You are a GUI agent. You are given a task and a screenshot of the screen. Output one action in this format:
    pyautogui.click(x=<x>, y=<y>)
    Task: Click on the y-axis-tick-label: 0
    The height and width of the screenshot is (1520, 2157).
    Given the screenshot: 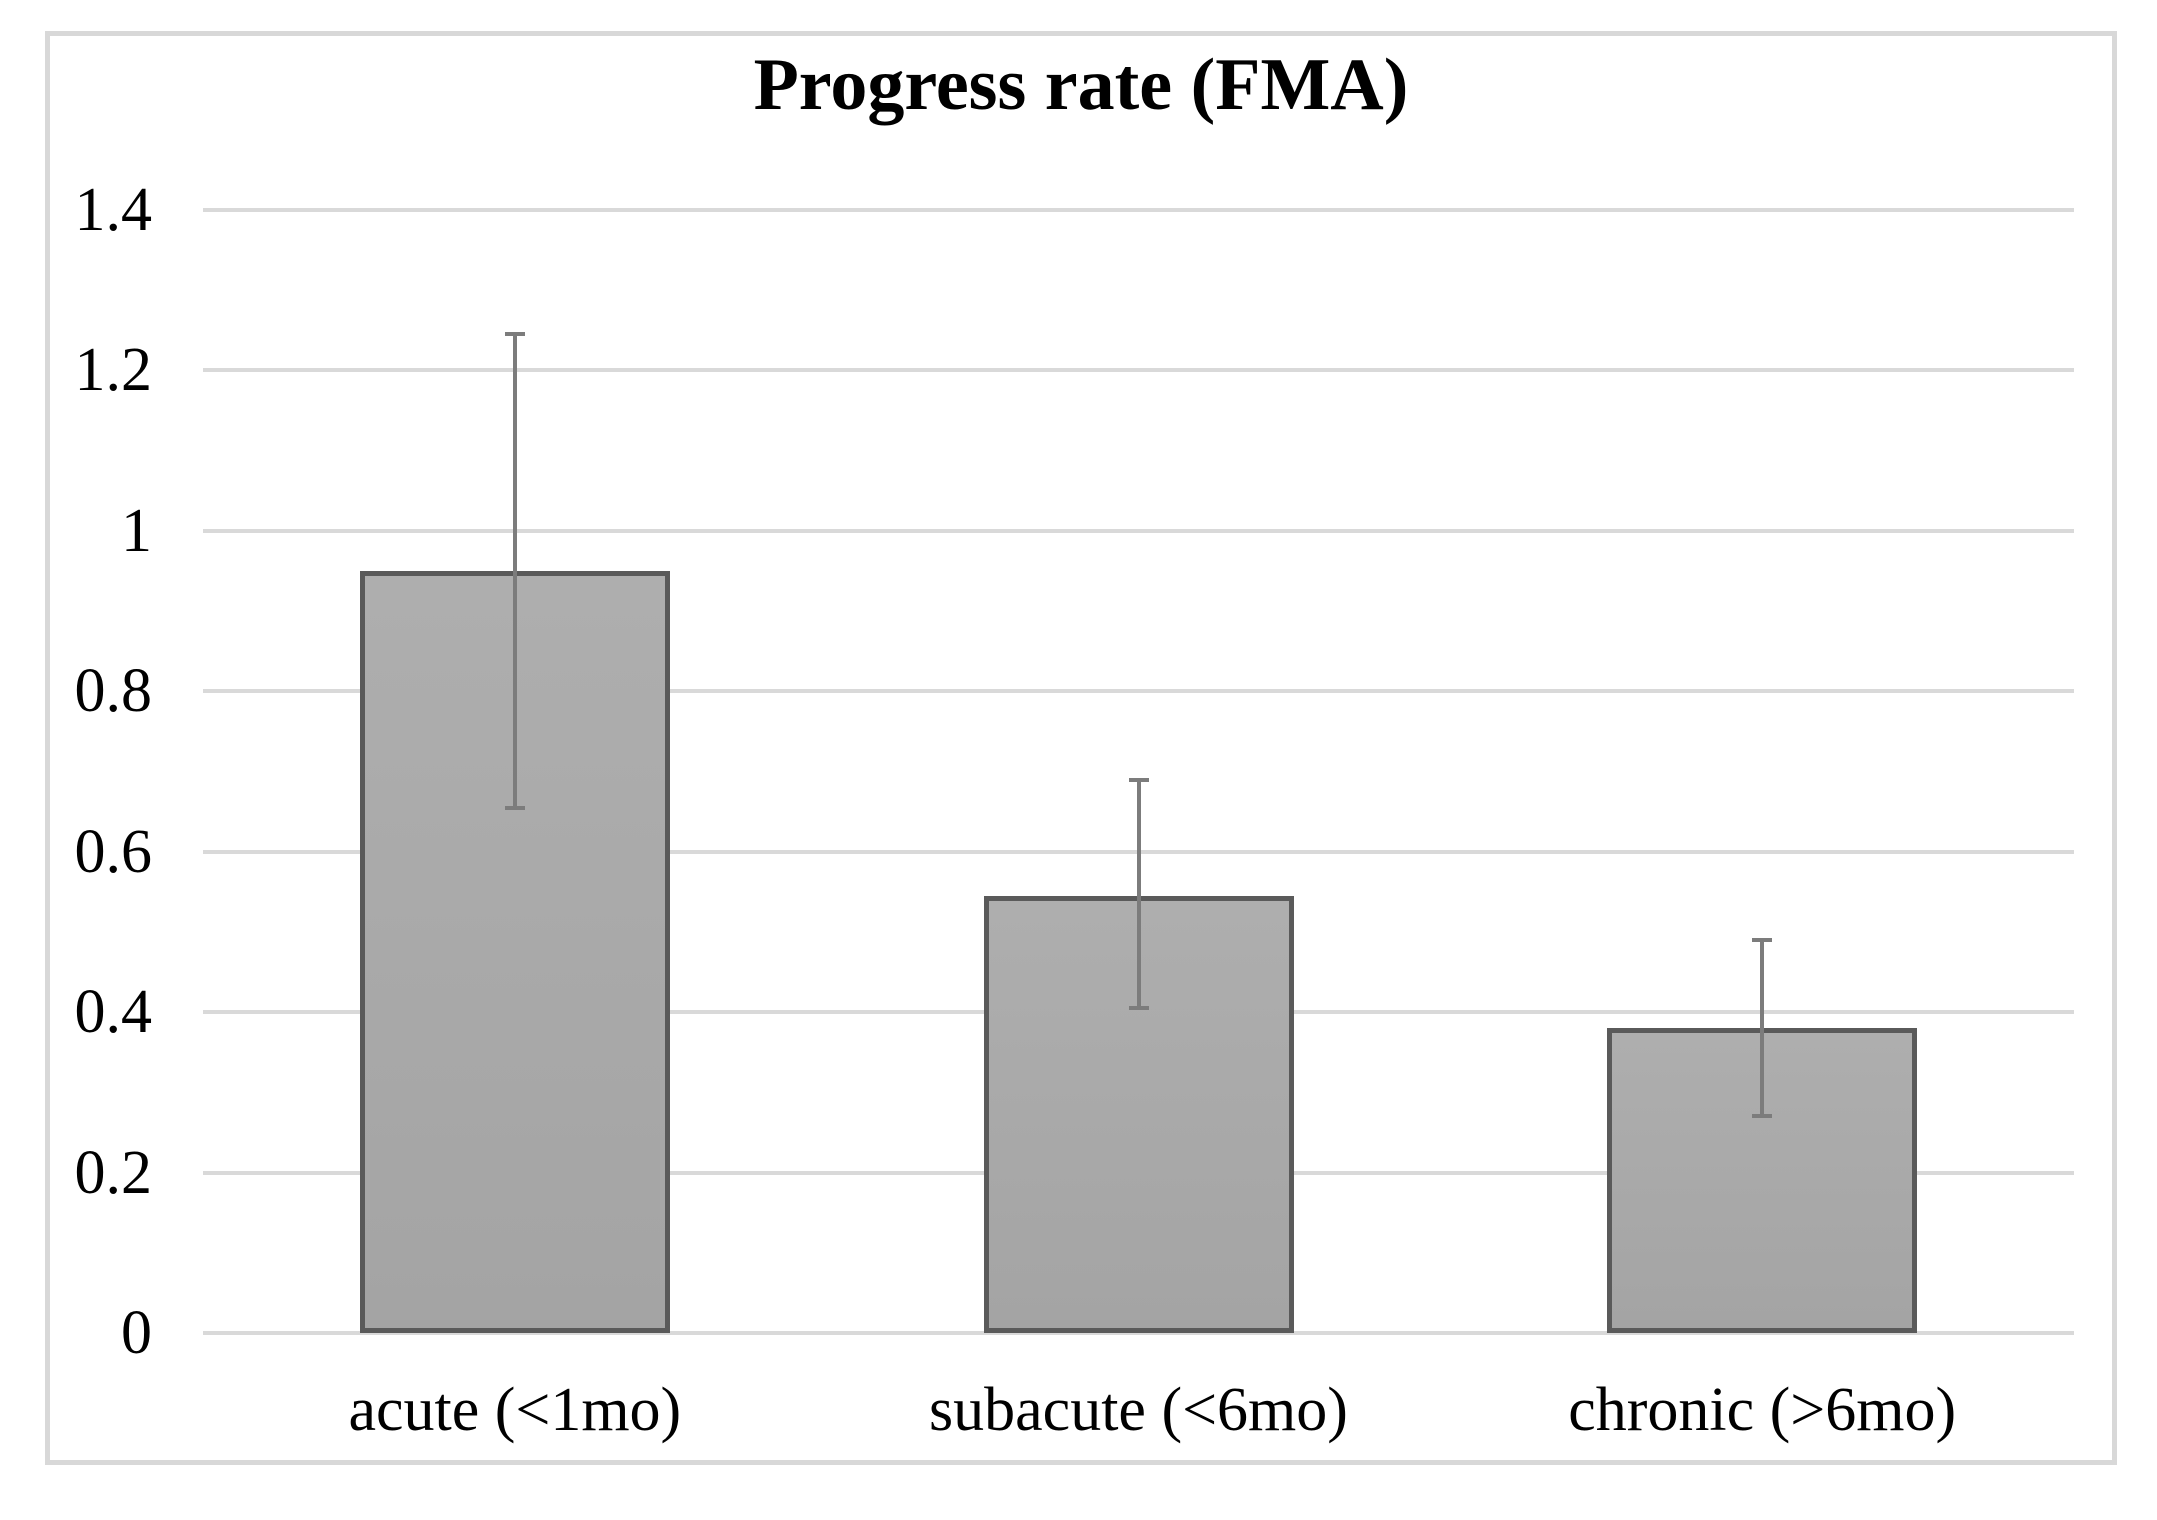 What is the action you would take?
    pyautogui.click(x=136, y=1333)
    